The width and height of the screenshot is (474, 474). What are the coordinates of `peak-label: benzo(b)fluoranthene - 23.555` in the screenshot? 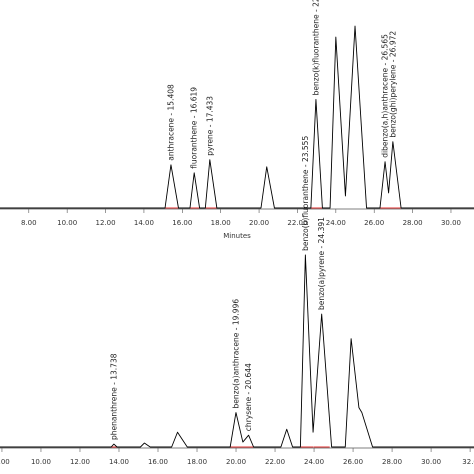 It's located at (305, 193).